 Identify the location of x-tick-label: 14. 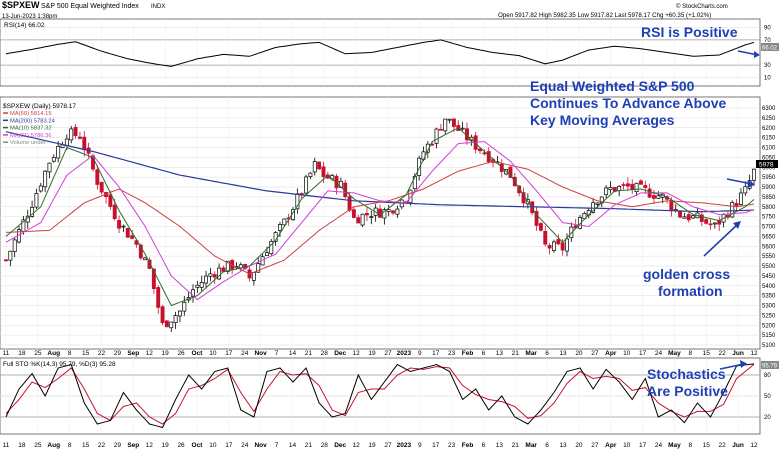
(293, 353).